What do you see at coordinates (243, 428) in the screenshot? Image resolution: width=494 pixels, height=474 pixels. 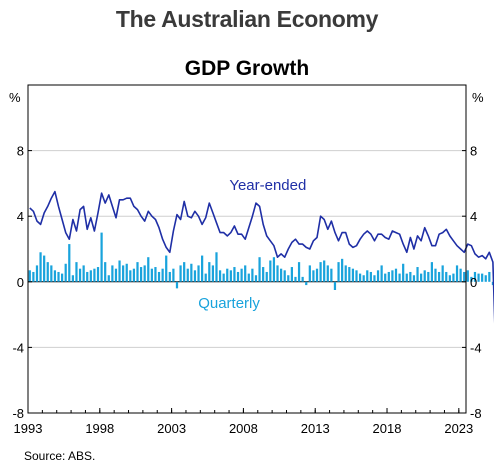 I see `x-tick-label: 2008` at bounding box center [243, 428].